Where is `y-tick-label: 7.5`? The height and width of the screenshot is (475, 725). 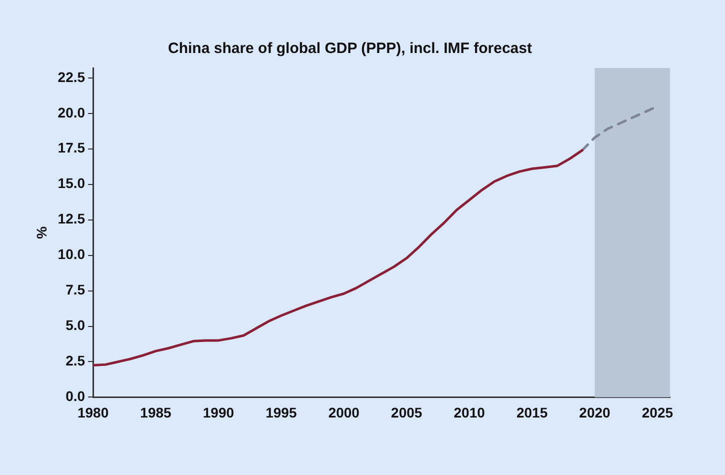
y-tick-label: 7.5 is located at coordinates (76, 290).